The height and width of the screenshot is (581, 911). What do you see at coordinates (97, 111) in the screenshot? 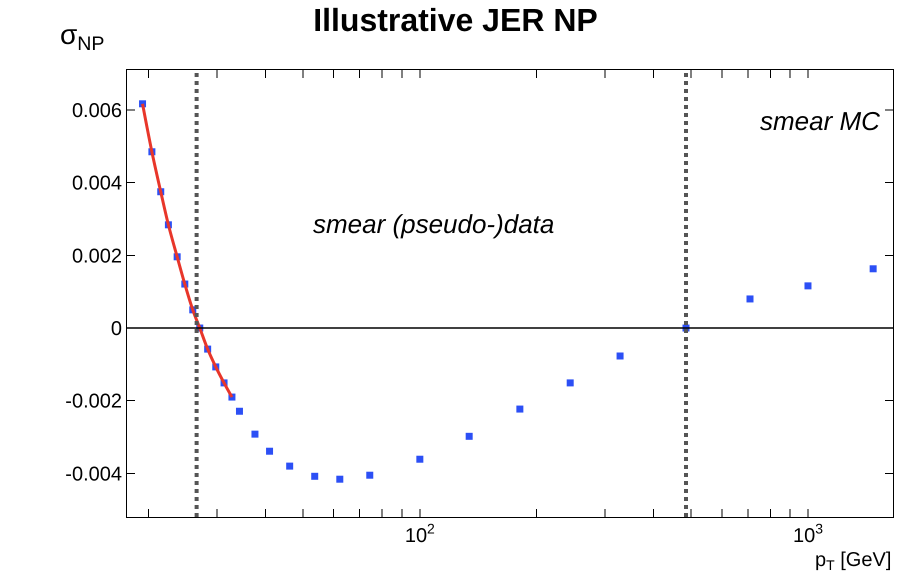
I see `y-tick-label: 0.006` at bounding box center [97, 111].